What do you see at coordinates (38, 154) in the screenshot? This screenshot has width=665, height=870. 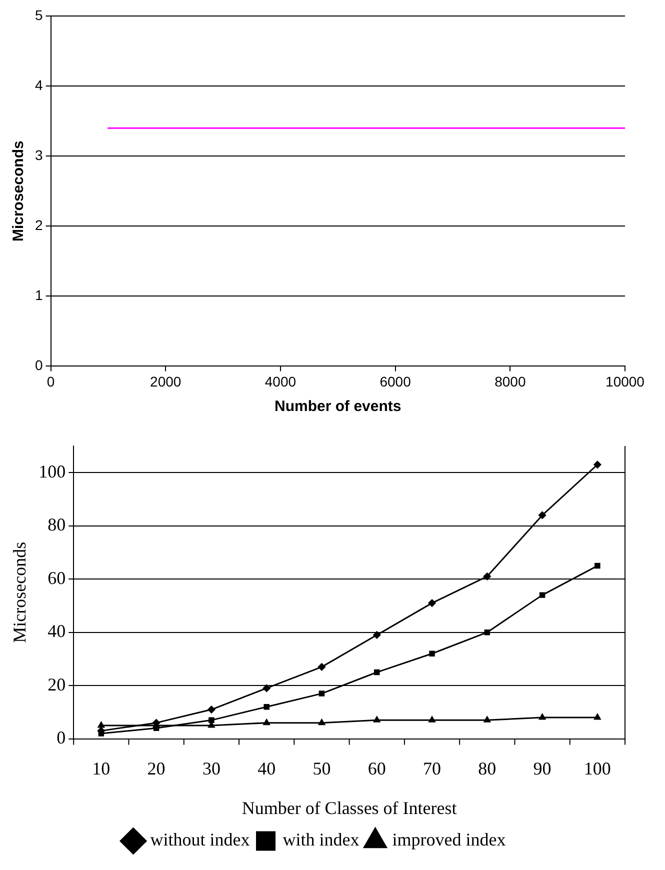 I see `y-tick-label: 3` at bounding box center [38, 154].